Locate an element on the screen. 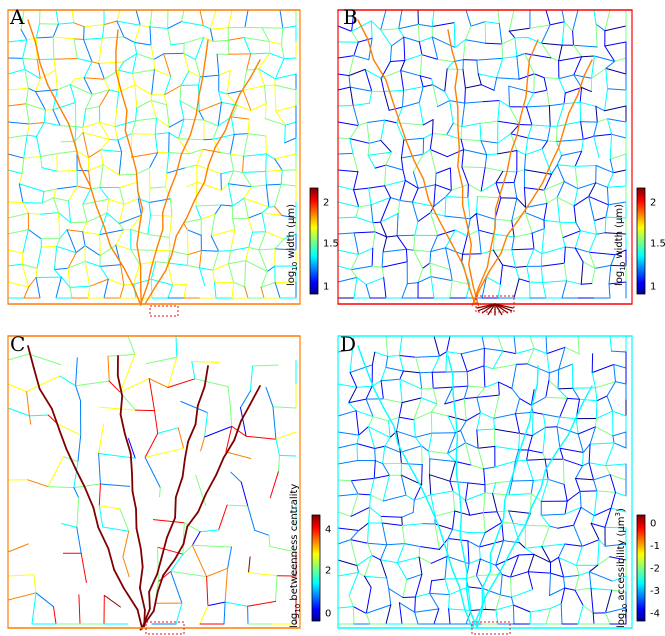 Image resolution: width=665 pixels, height=636 pixels. colorbar-gradient-d is located at coordinates (641, 568).